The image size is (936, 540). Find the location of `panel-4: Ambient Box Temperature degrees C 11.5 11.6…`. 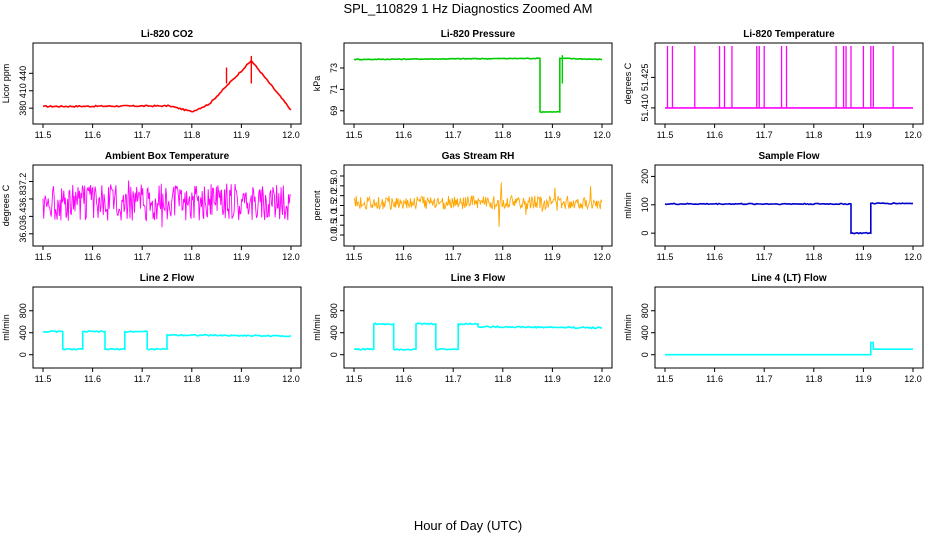

panel-4: Ambient Box Temperature degrees C 11.5 11.6… is located at coordinates (151, 206).